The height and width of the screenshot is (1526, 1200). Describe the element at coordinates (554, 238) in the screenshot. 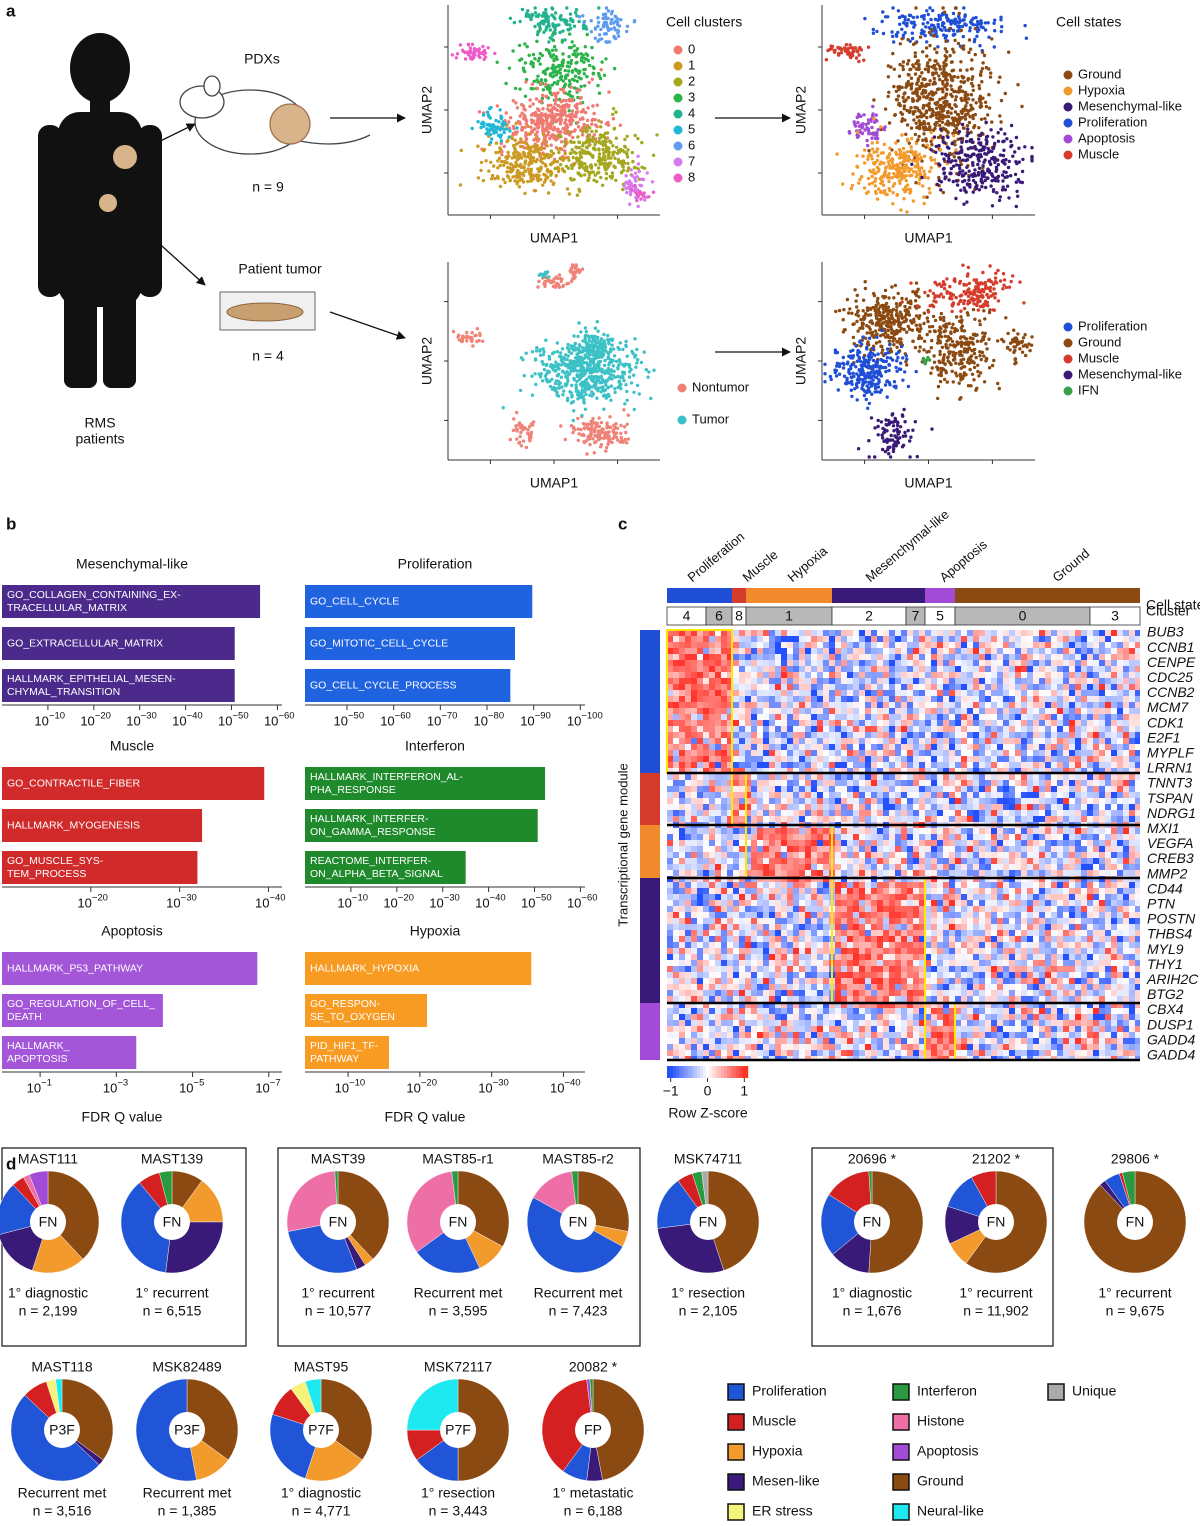

I see `x-axis-label: UMAP1` at that location.